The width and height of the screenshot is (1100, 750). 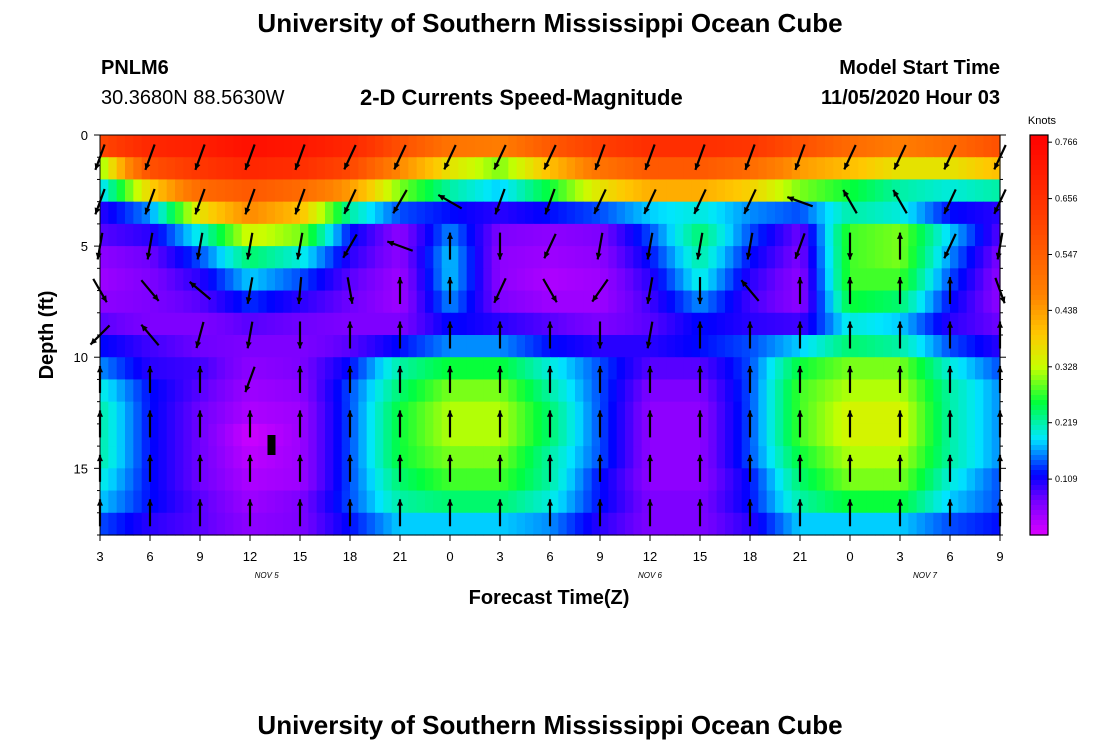 I want to click on y-tick-label: 15, so click(x=81, y=468).